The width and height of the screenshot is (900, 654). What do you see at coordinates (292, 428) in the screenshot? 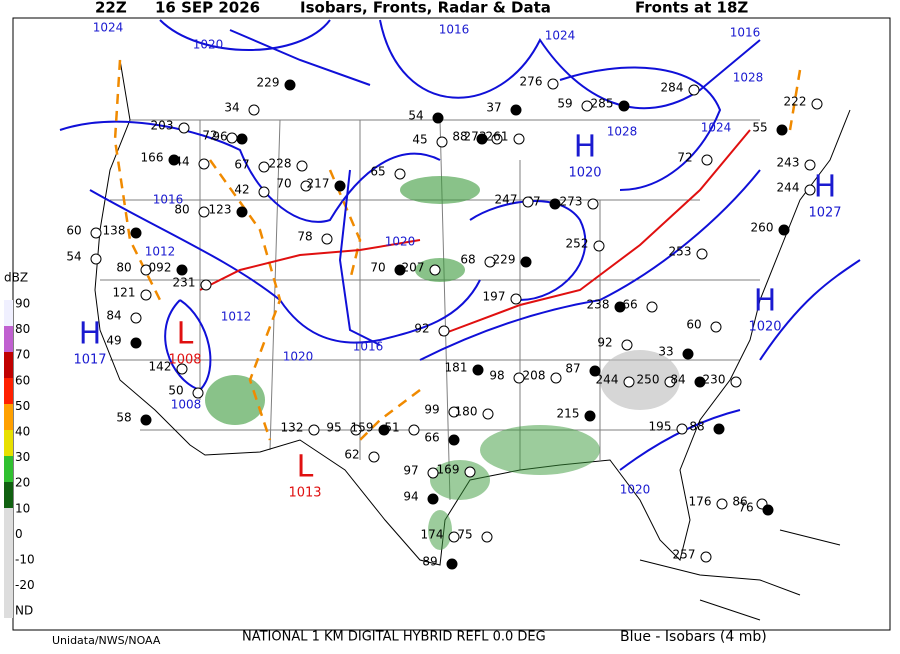
I see `station-value: 132` at bounding box center [292, 428].